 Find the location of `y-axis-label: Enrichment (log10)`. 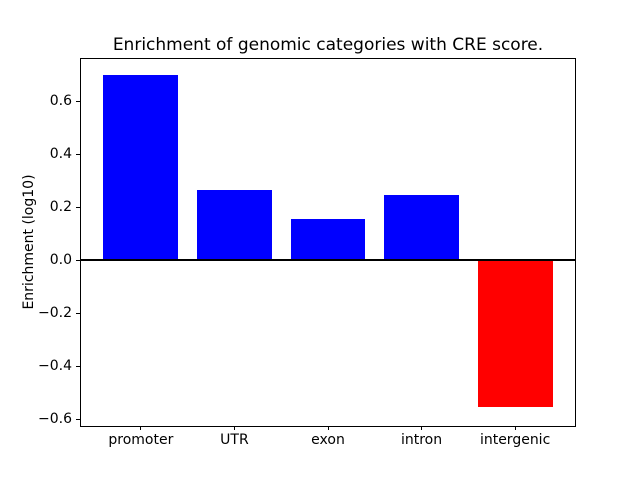

y-axis-label: Enrichment (log10) is located at coordinates (29, 242).